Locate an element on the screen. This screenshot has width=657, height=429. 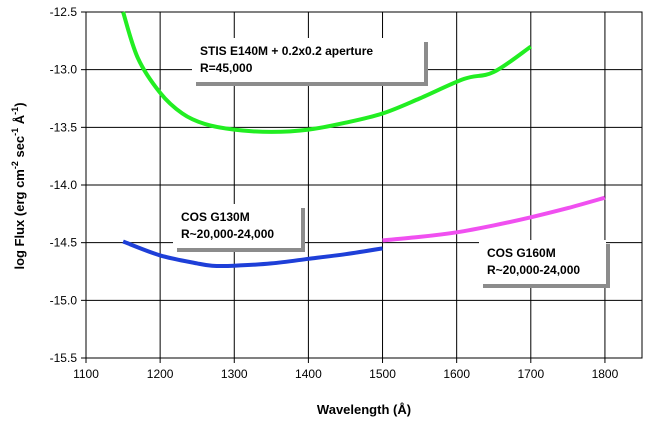
y-axis-title-base: log Flux (erg cm is located at coordinates (19, 219).